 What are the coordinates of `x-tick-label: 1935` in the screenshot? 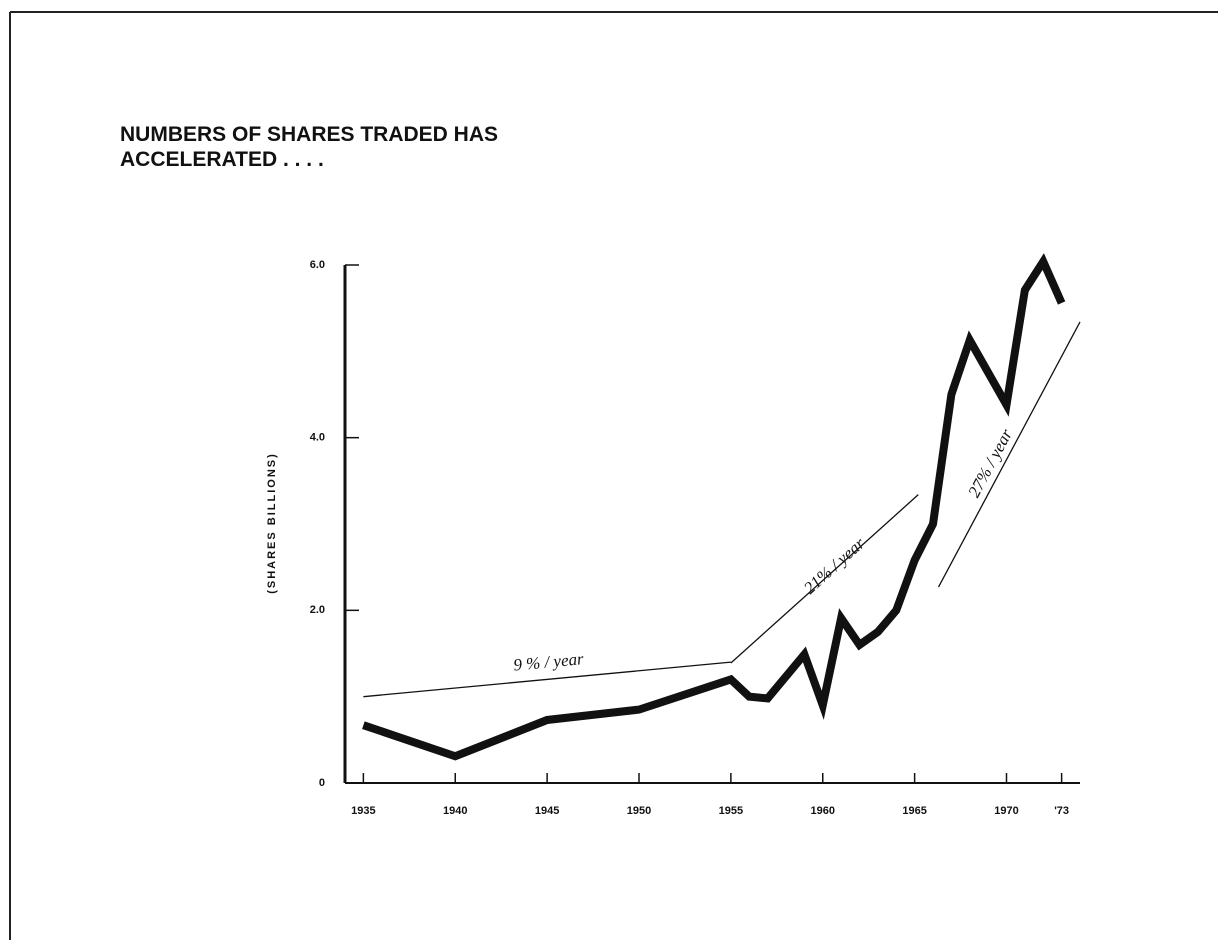 It's located at (363, 811).